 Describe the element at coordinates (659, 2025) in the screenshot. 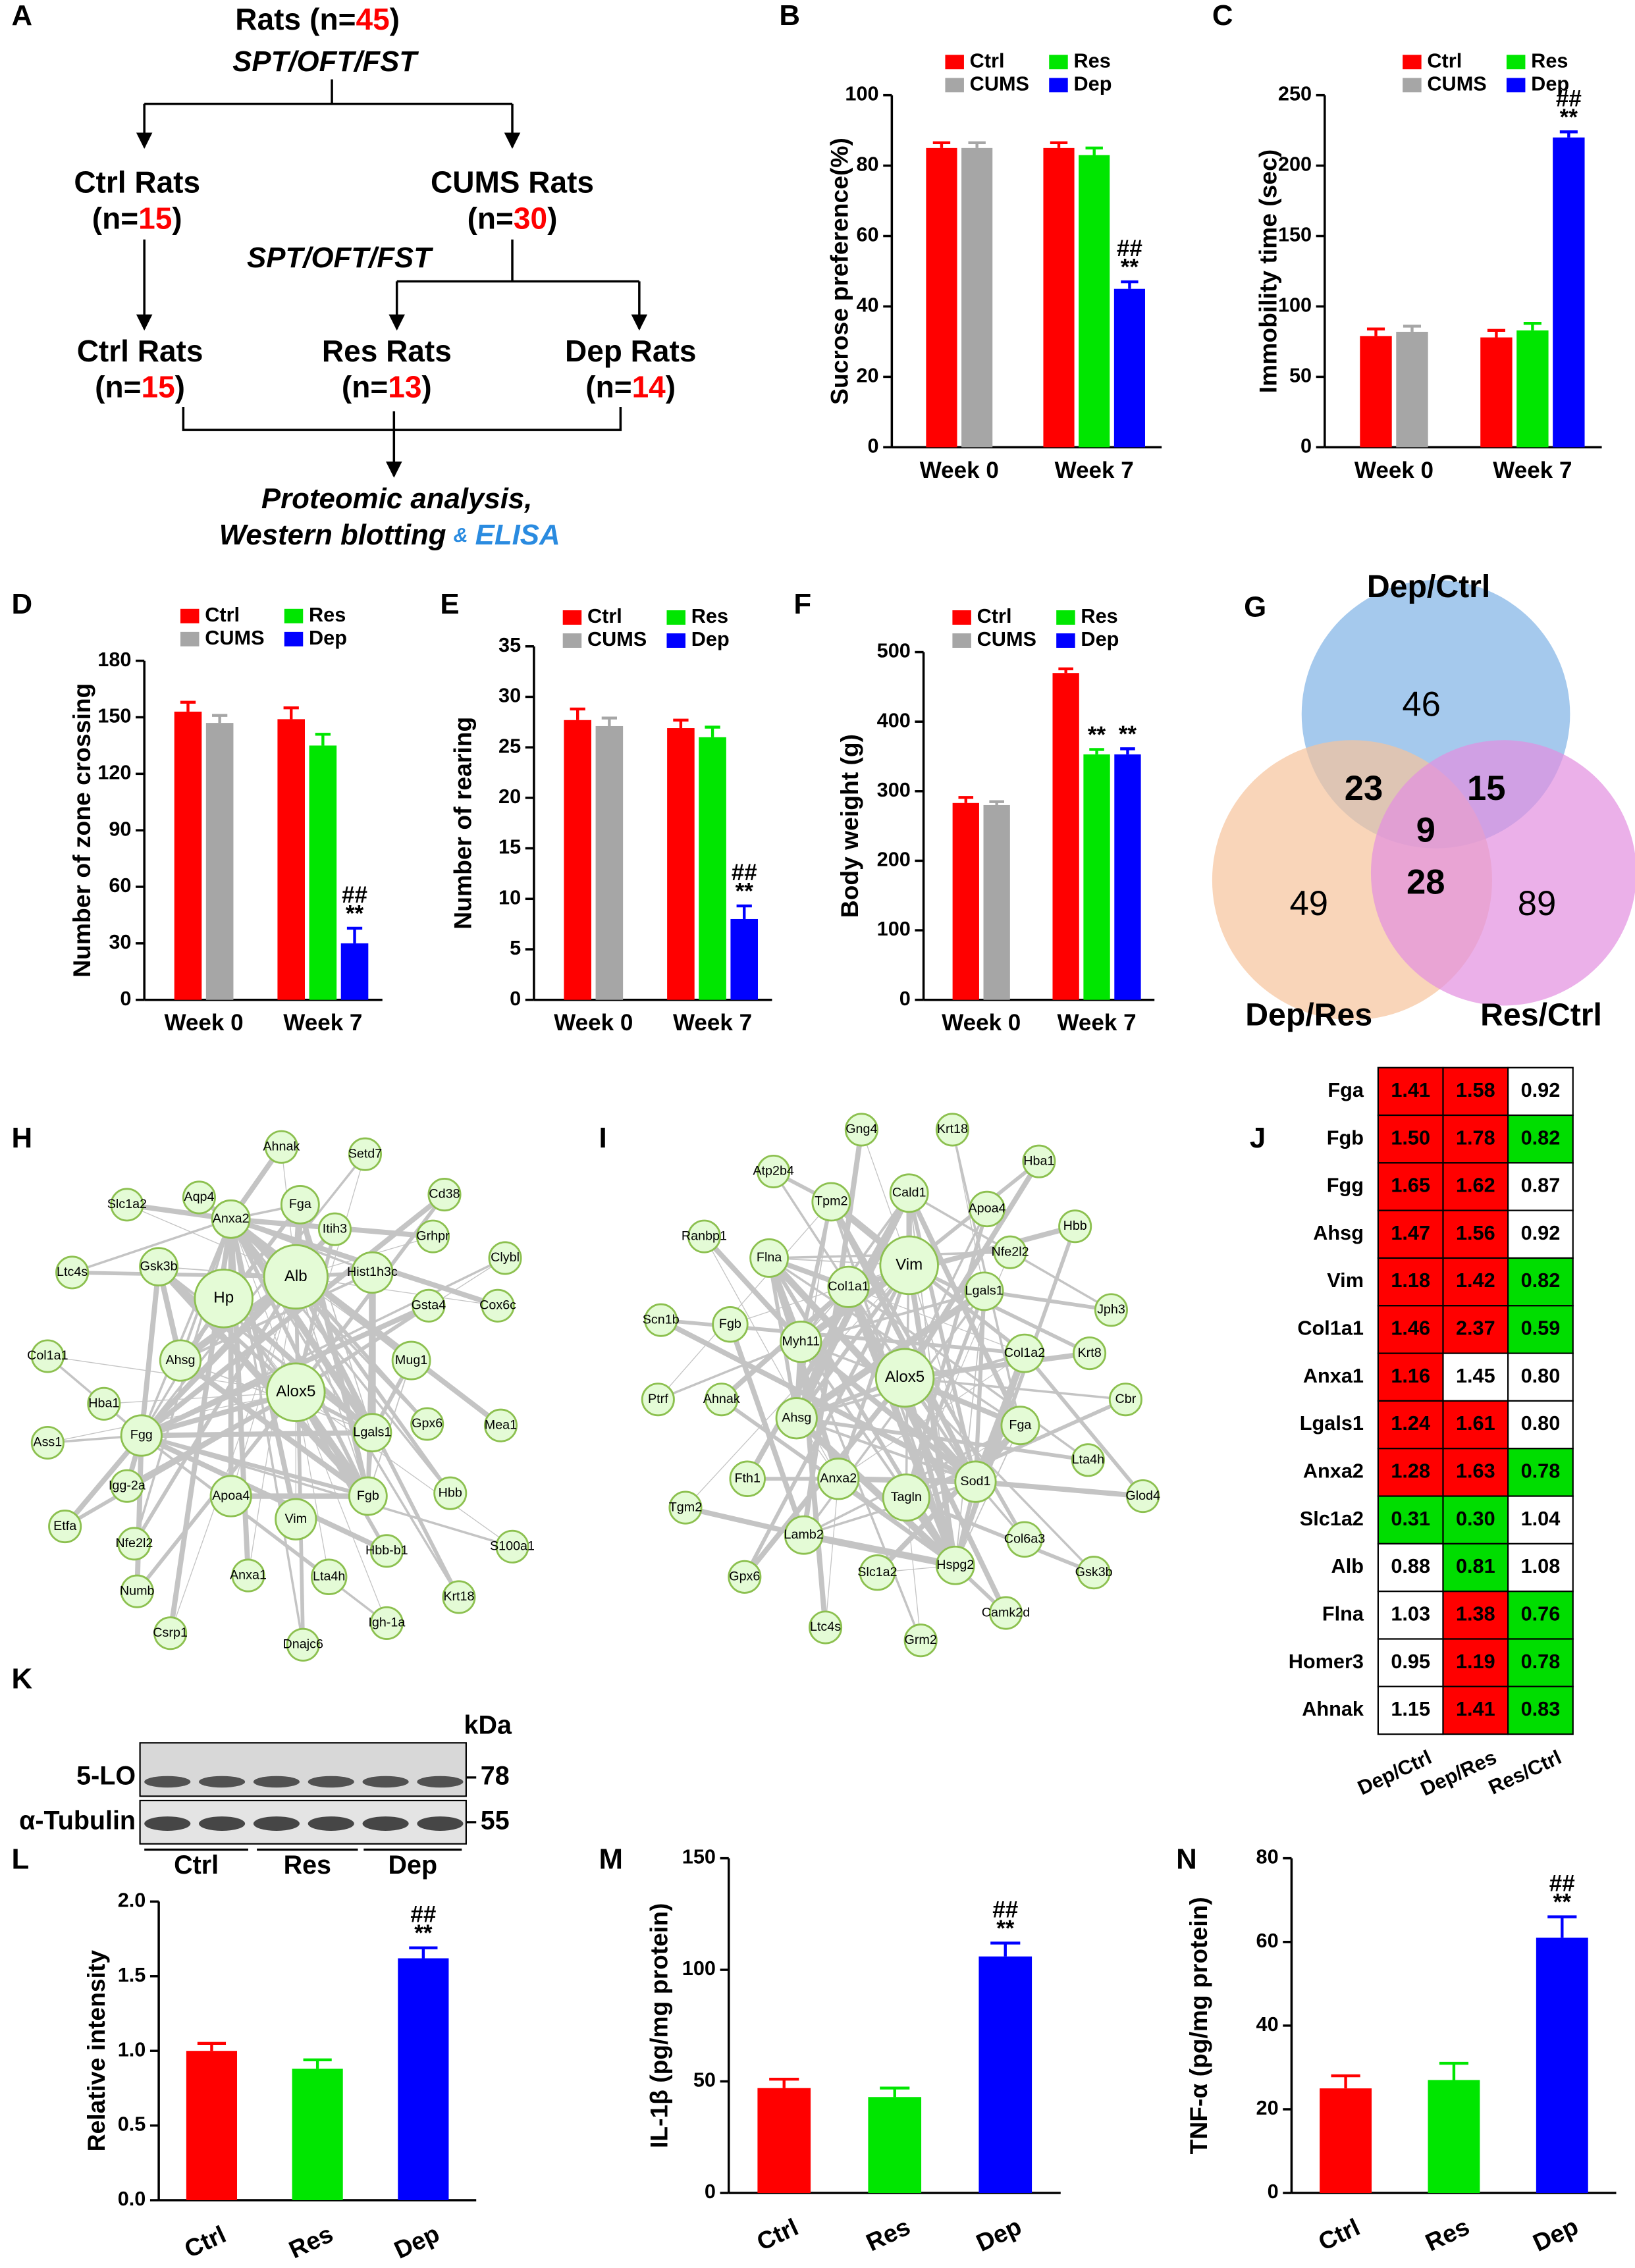

I see `y-axis-label: IL-1β (pg/mg protein)` at that location.